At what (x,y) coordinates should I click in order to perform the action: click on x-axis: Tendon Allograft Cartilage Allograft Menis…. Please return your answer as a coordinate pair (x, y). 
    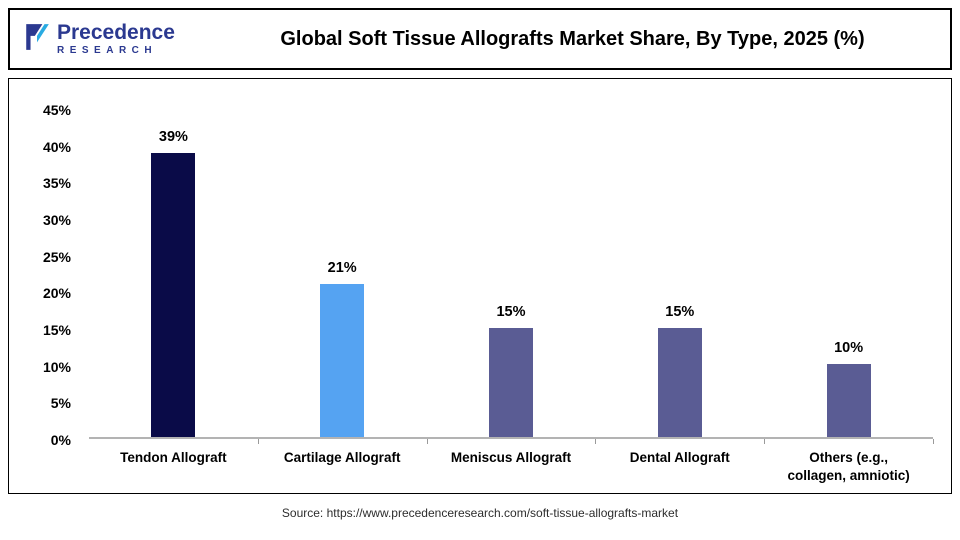
    Looking at the image, I should click on (511, 467).